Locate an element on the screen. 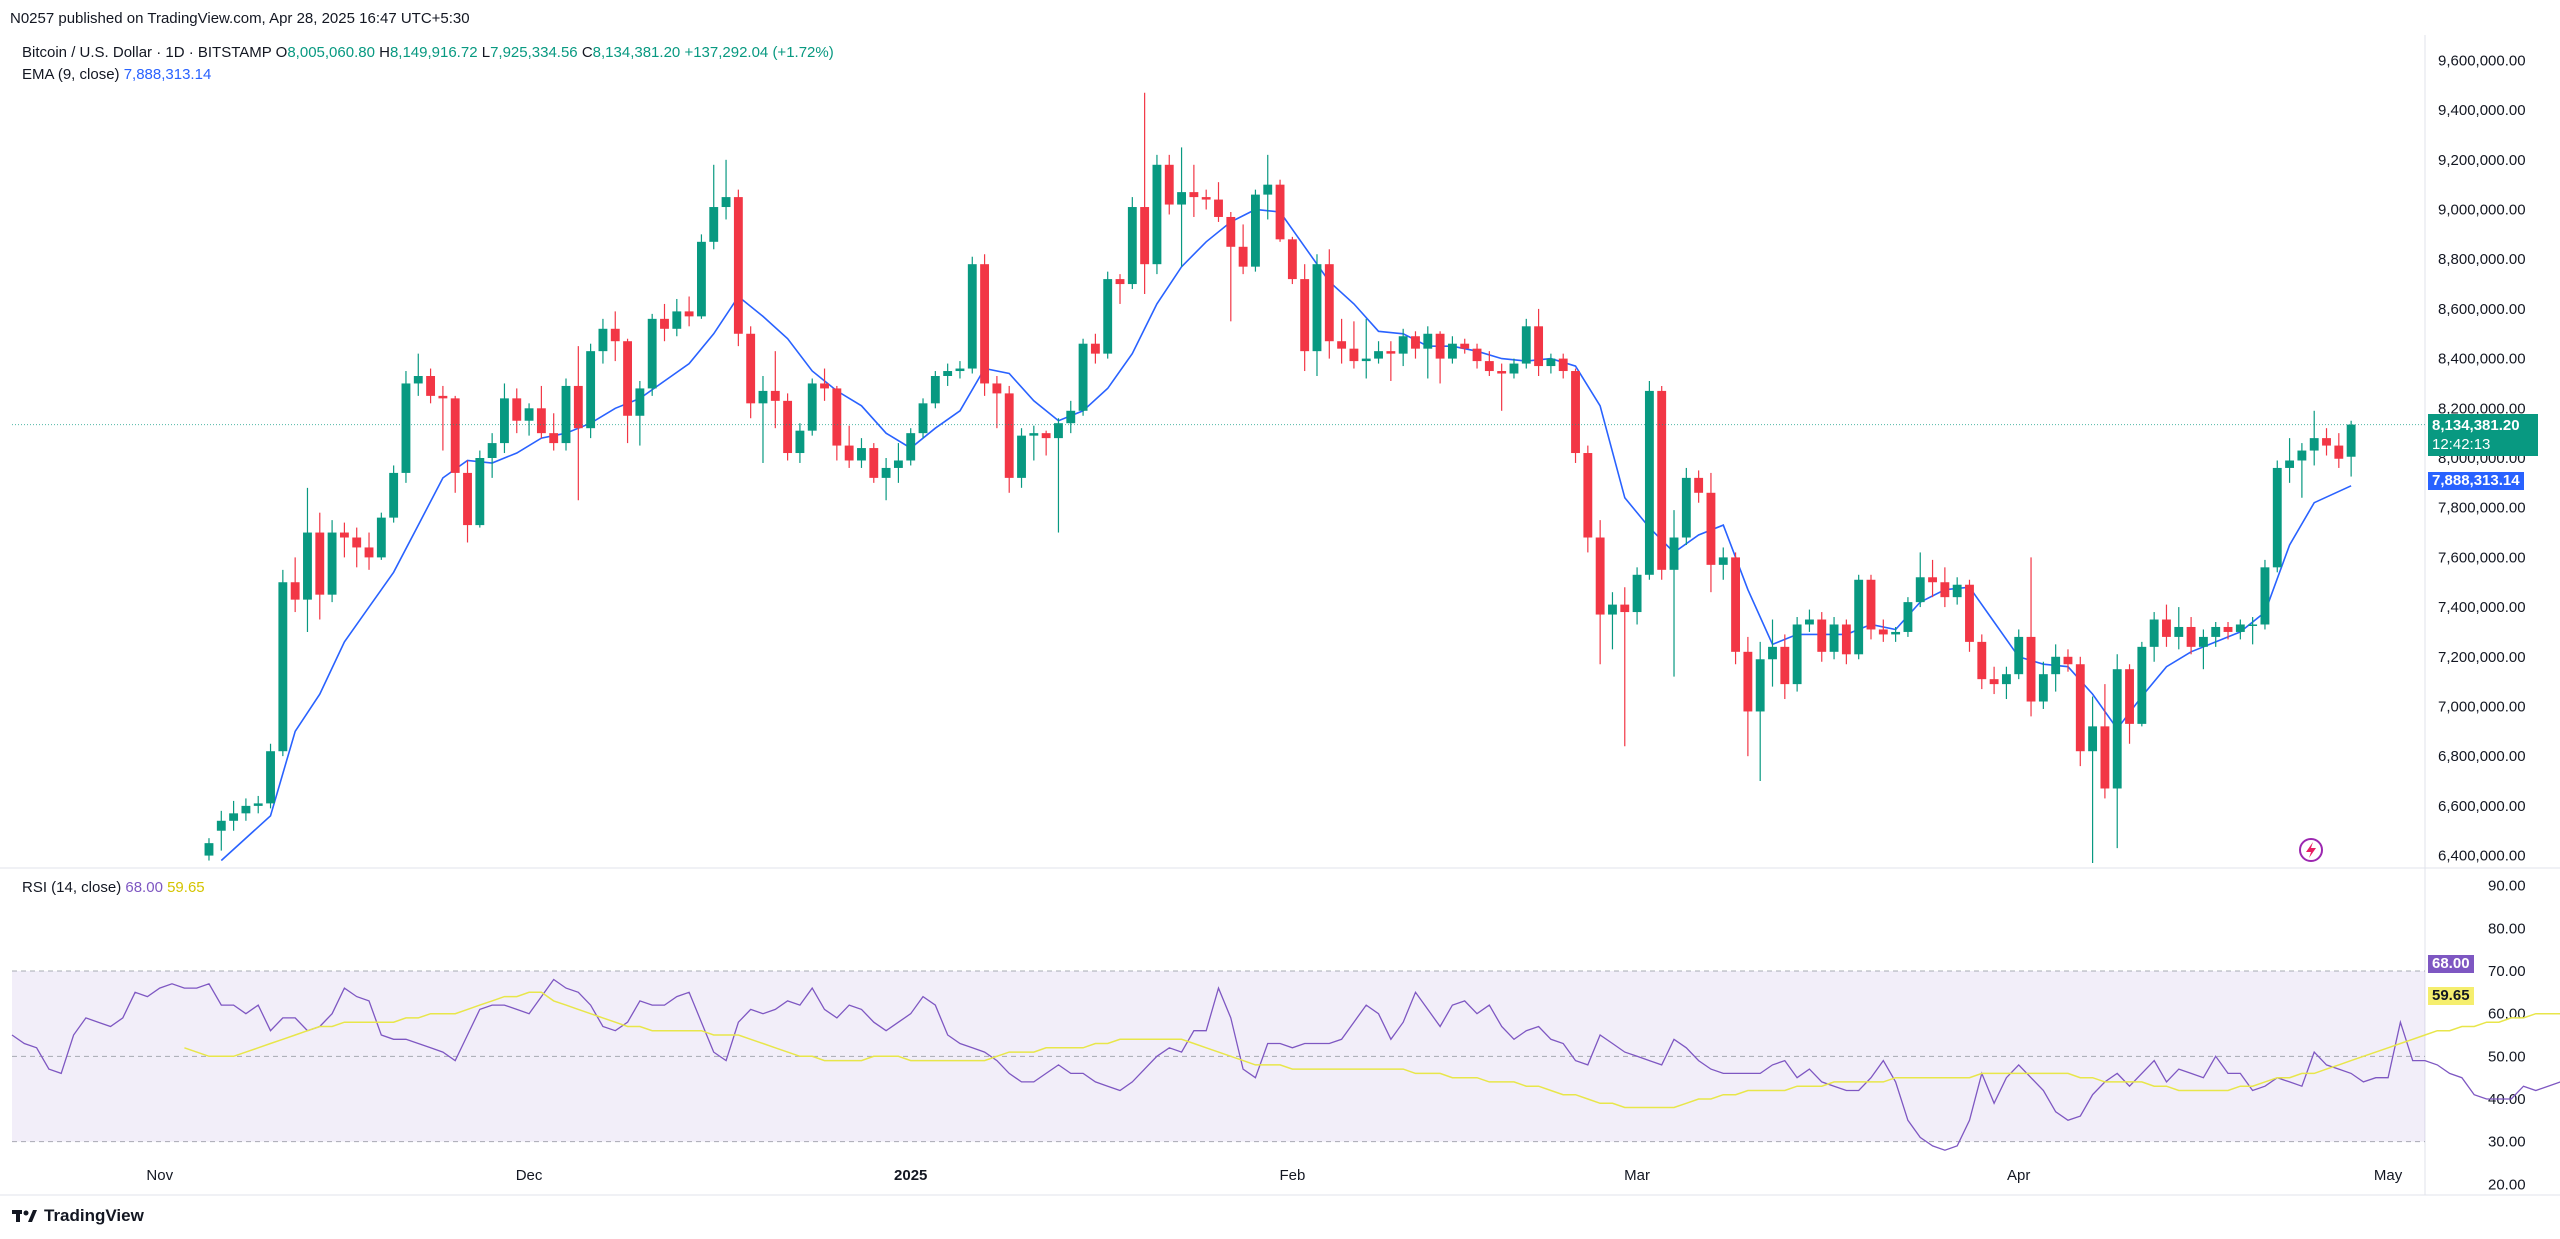  price-tick-label: 6,400,000.00 is located at coordinates (2482, 856).